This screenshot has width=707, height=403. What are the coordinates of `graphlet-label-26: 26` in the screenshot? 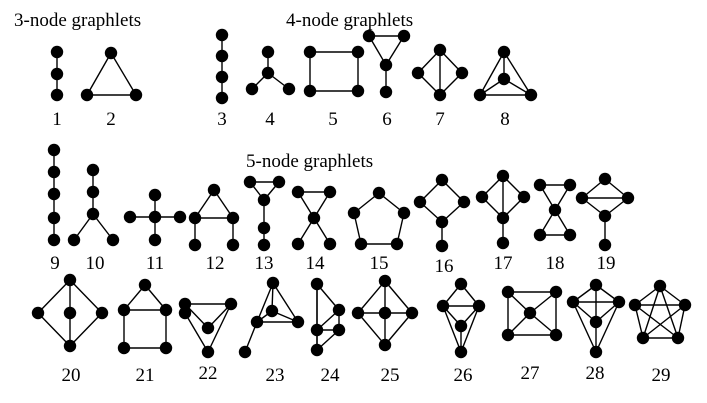 It's located at (463, 375).